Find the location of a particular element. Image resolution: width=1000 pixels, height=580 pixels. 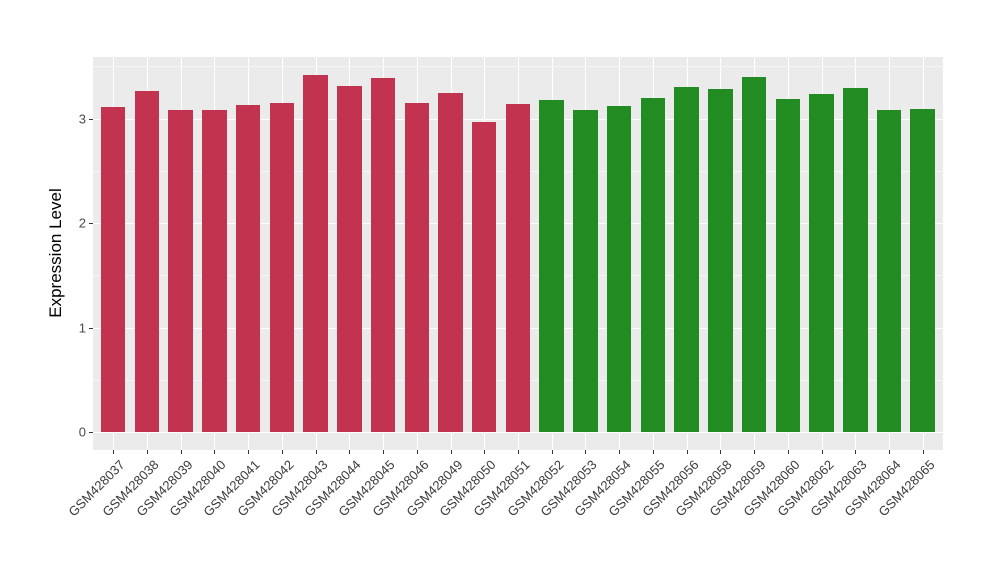

bar-GSM428059 is located at coordinates (754, 254).